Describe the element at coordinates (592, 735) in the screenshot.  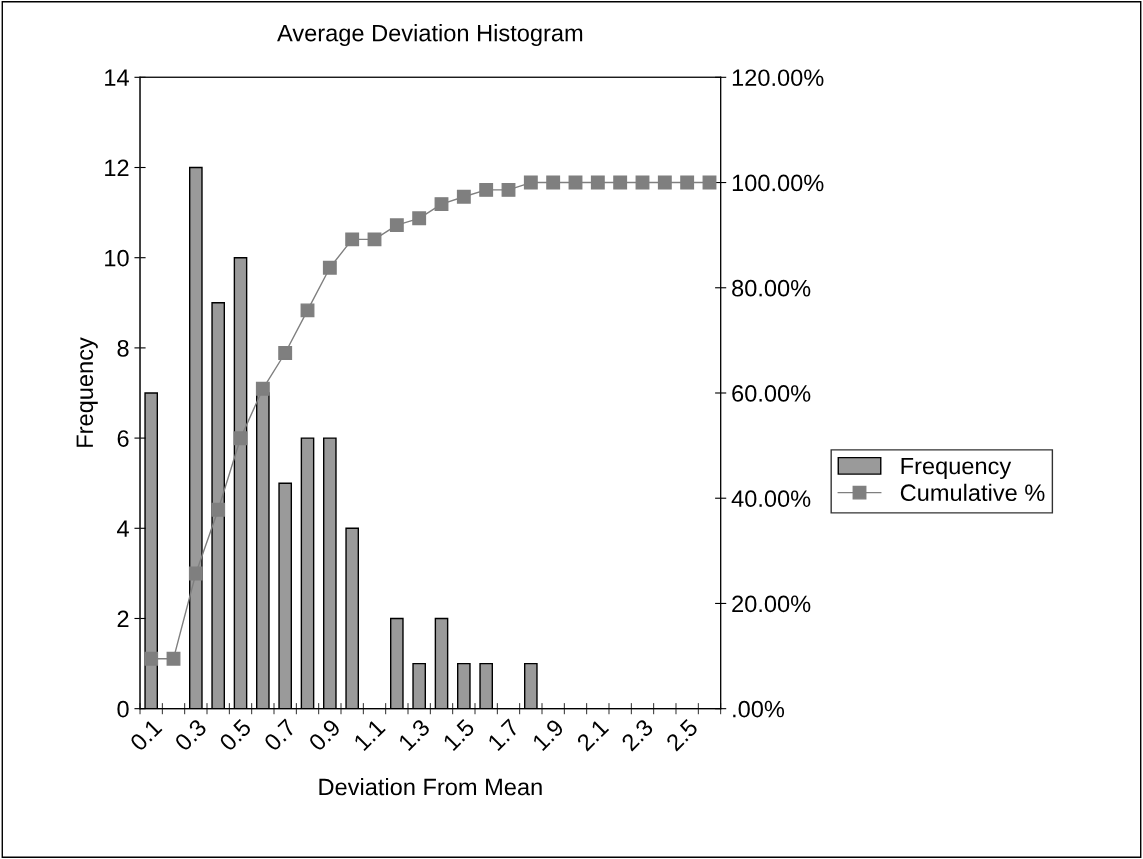
I see `x-tick-label: 2.1` at that location.